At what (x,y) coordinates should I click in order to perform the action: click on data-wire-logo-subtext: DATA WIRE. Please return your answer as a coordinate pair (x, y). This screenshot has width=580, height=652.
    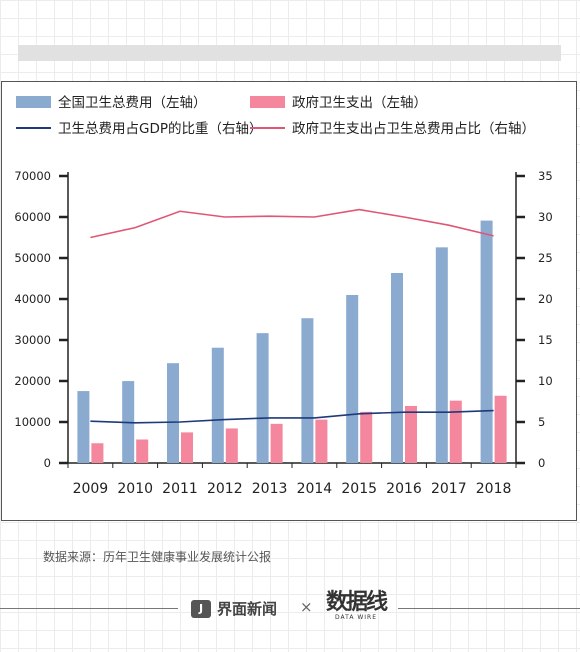
    Looking at the image, I should click on (356, 617).